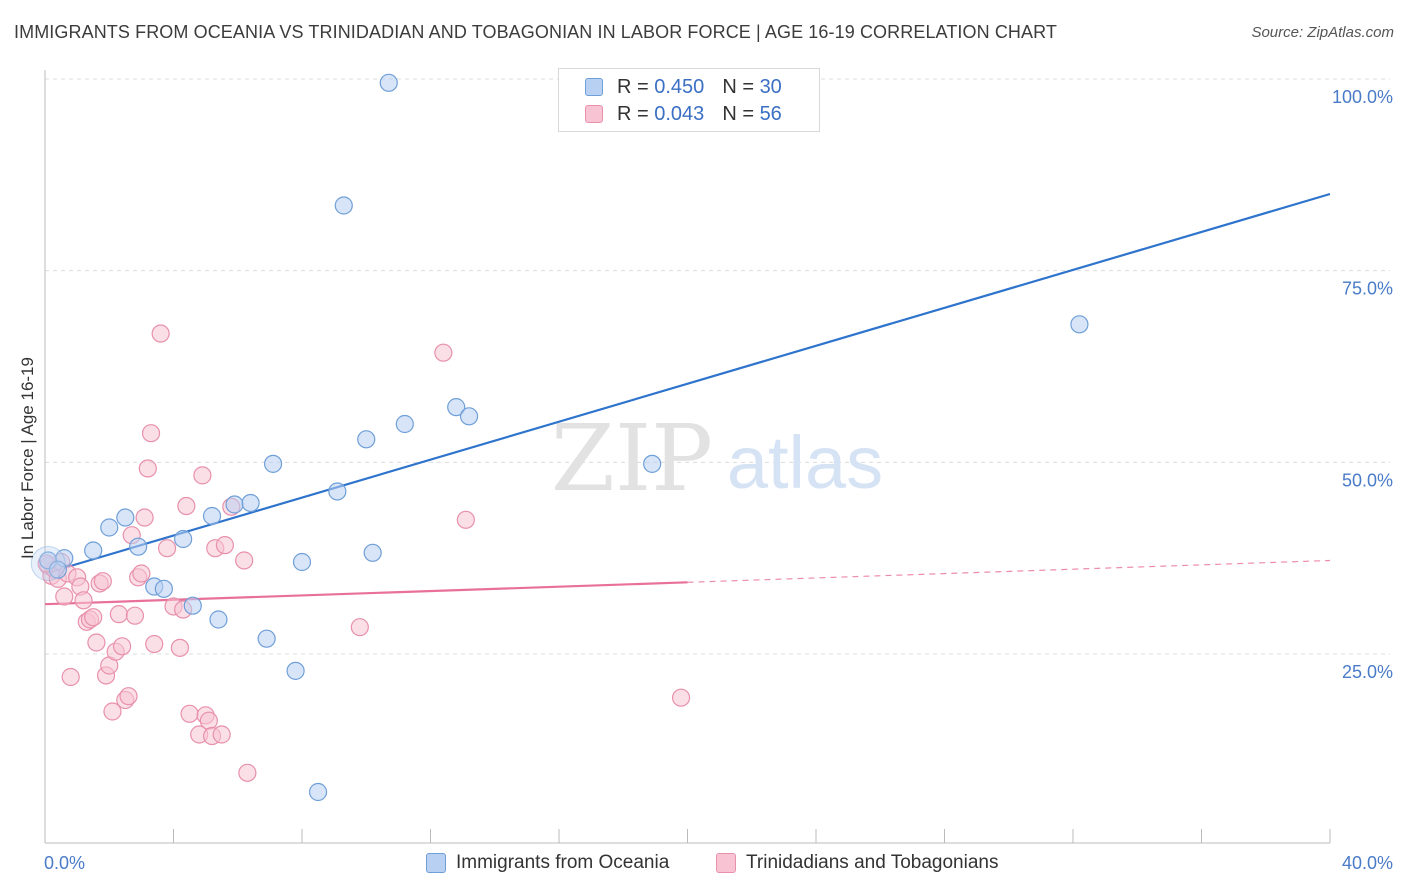  I want to click on series-swatch-pink, so click(726, 863).